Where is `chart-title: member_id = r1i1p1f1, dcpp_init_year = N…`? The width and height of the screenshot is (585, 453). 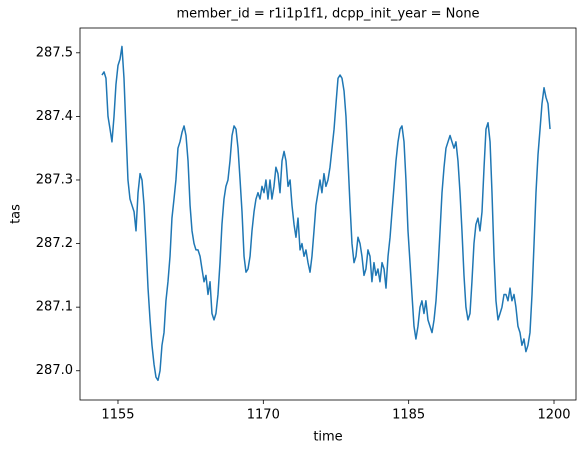
chart-title: member_id = r1i1p1f1, dcpp_init_year = N… is located at coordinates (327, 14).